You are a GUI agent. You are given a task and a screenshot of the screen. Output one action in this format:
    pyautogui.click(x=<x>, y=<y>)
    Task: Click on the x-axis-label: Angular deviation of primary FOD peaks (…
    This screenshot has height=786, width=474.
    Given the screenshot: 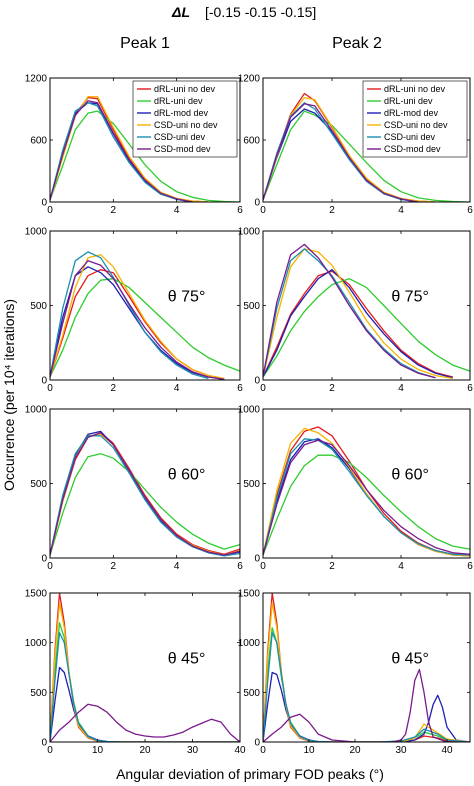 What is the action you would take?
    pyautogui.click(x=250, y=774)
    